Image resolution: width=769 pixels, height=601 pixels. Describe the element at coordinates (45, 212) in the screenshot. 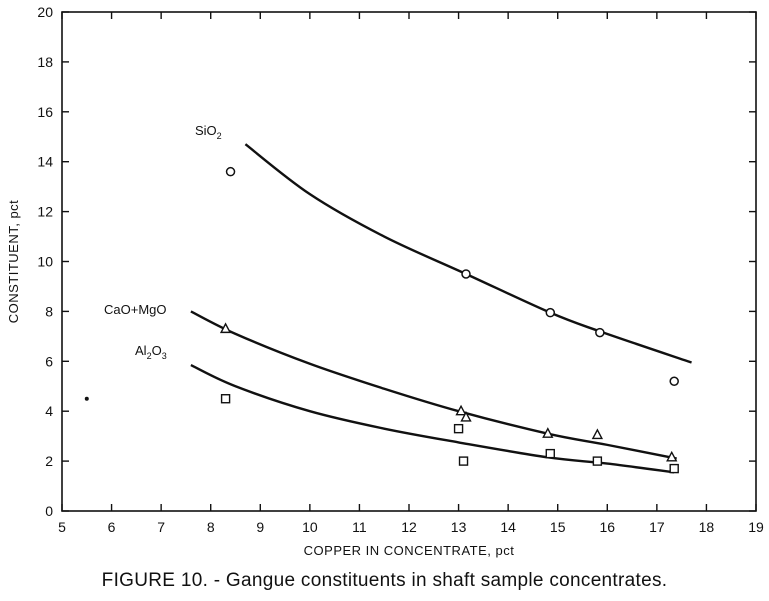

I see `y-tick-label: 12` at that location.